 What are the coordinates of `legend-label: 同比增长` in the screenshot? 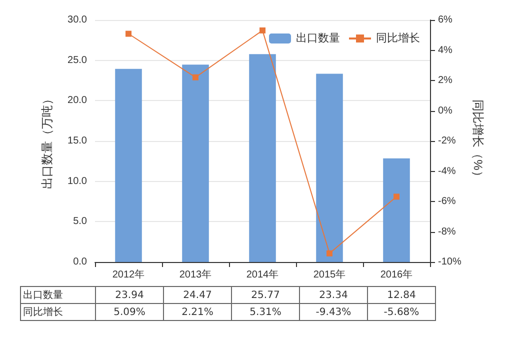 It's located at (398, 38).